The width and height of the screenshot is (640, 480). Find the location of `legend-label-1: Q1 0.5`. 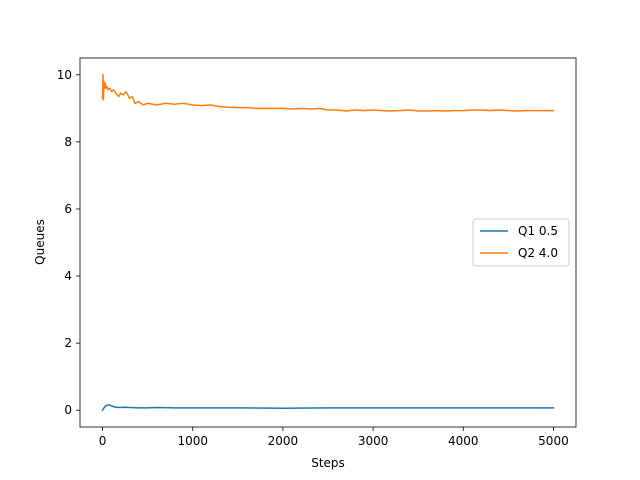

legend-label-1: Q1 0.5 is located at coordinates (538, 231).